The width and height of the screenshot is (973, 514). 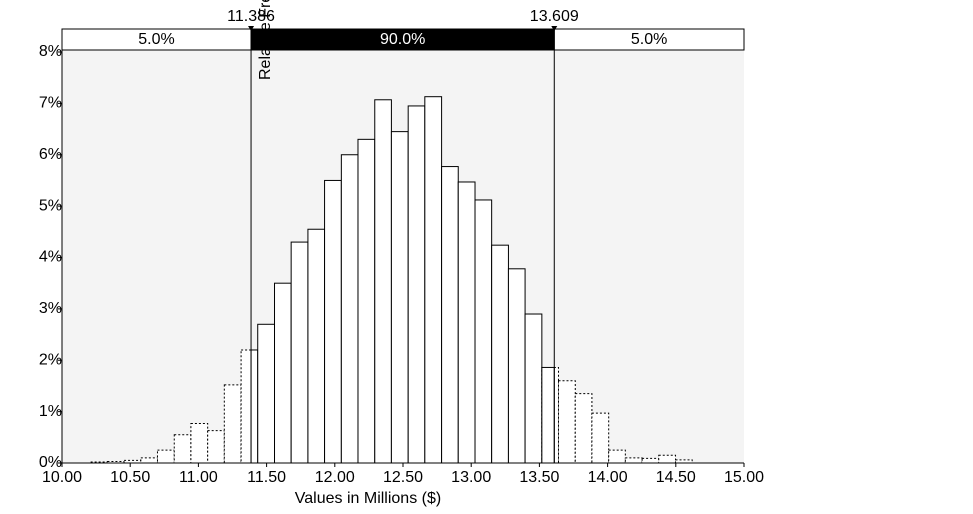 I want to click on x-axis-title: Values in Millions ($), so click(x=368, y=498).